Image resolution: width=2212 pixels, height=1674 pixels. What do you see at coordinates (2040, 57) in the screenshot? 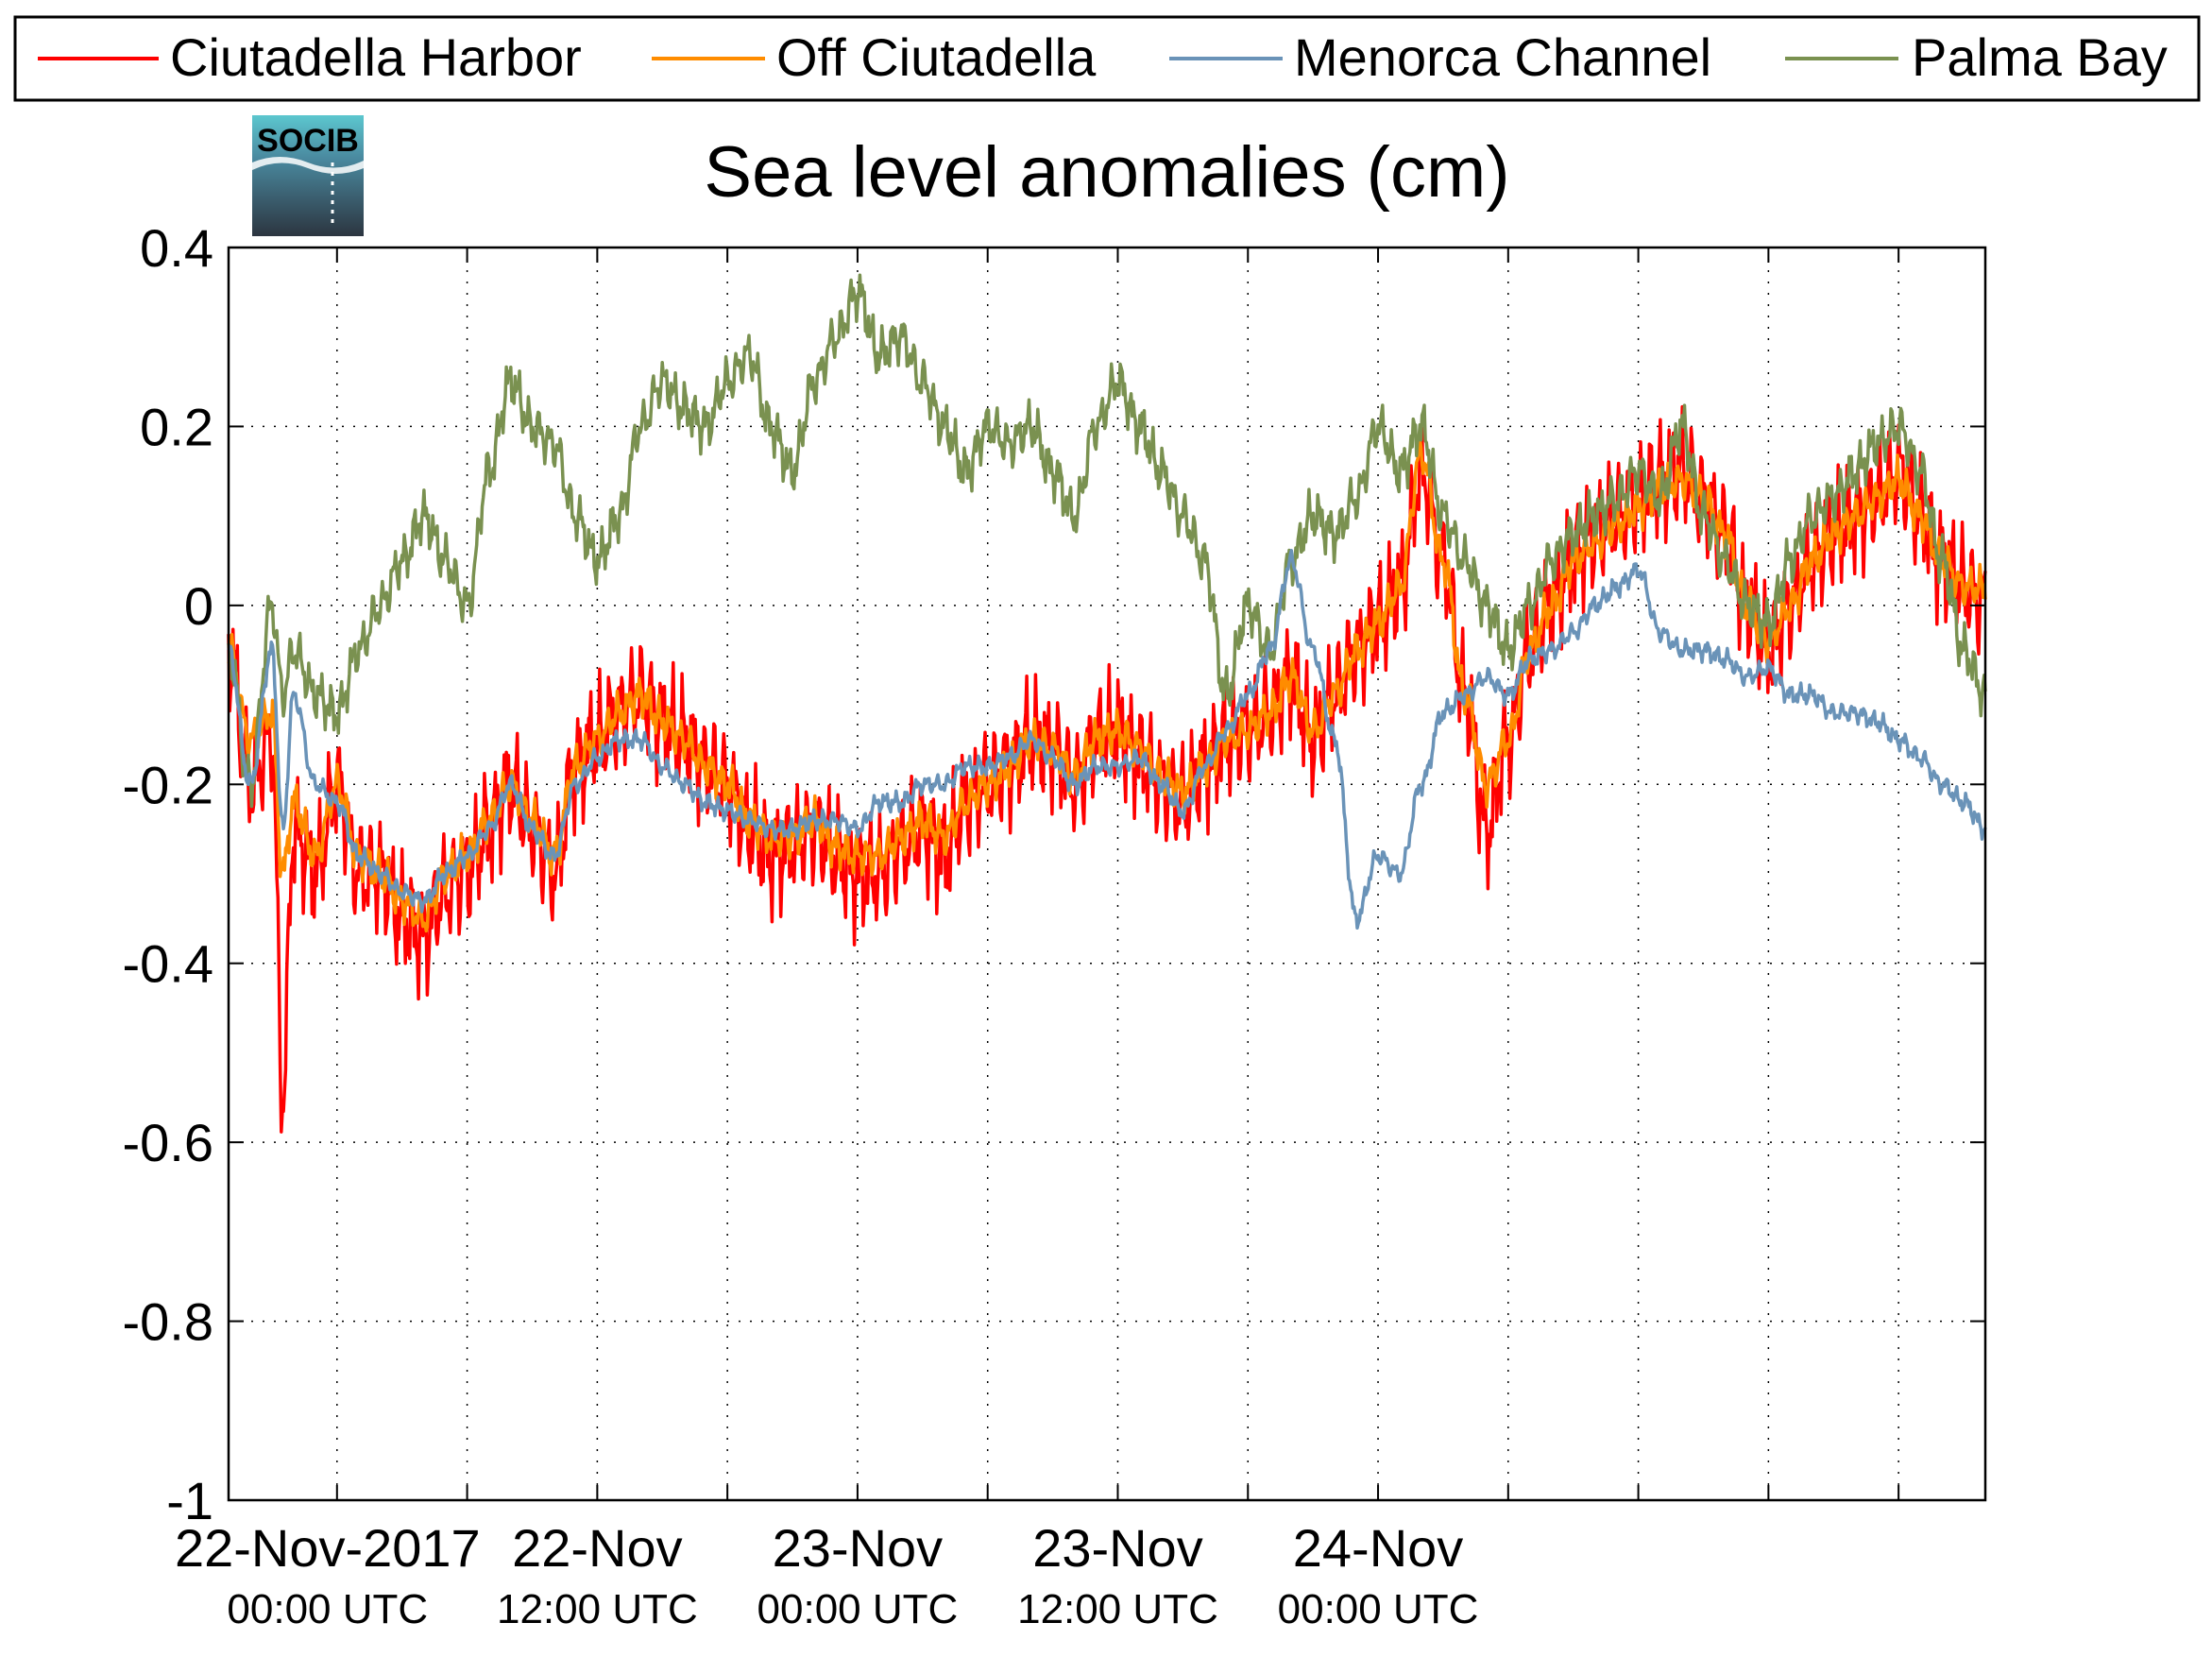
I see `legend-label-palma-bay: Palma Bay` at bounding box center [2040, 57].